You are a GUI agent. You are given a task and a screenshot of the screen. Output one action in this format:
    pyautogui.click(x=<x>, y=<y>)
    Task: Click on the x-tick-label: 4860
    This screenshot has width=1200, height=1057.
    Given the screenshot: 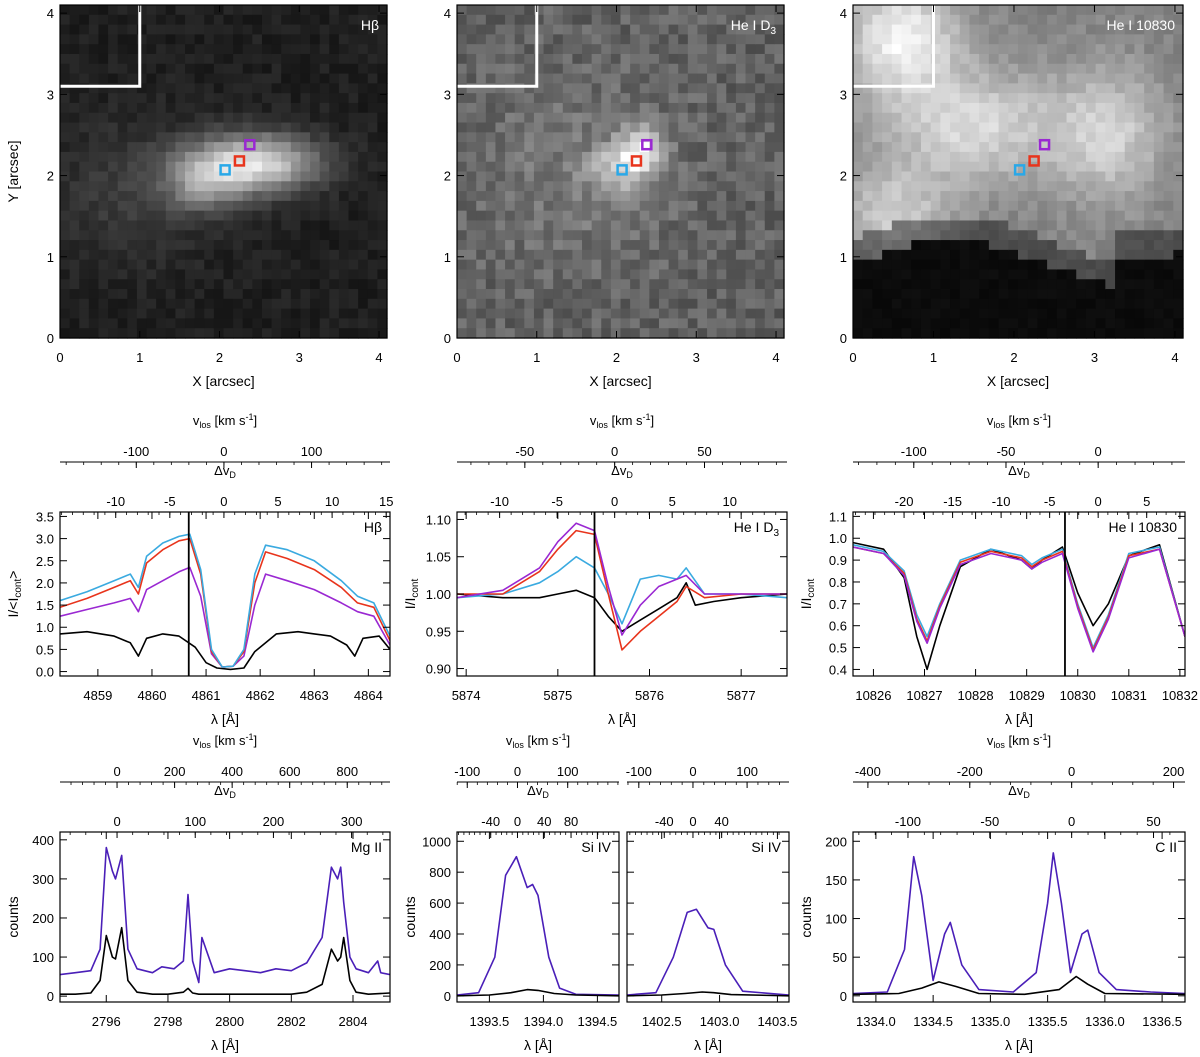 What is the action you would take?
    pyautogui.click(x=152, y=695)
    